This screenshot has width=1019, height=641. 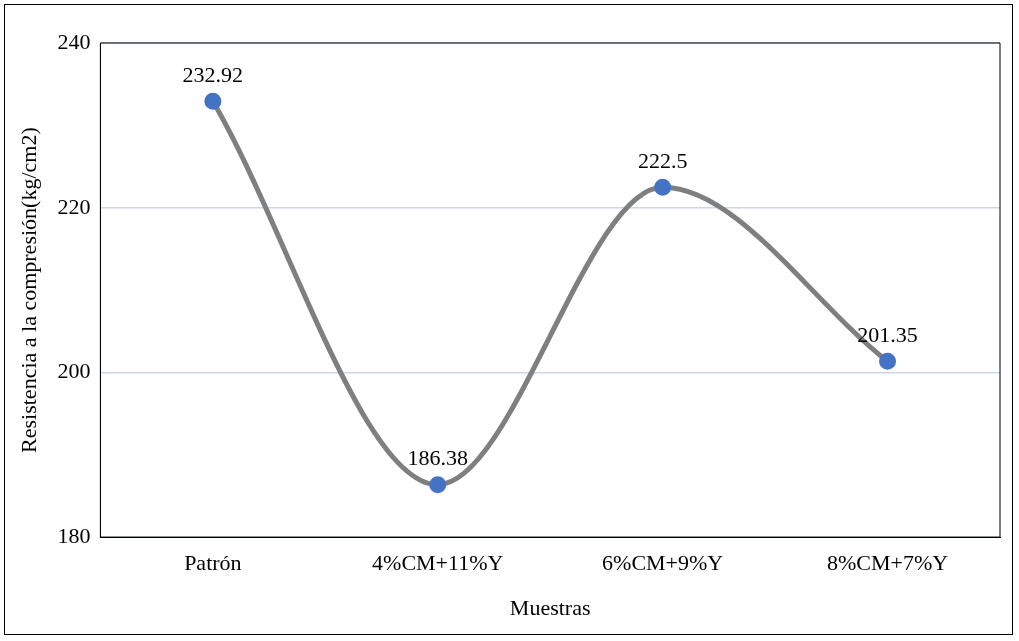 I want to click on x-tick-label: Patrón, so click(x=213, y=563).